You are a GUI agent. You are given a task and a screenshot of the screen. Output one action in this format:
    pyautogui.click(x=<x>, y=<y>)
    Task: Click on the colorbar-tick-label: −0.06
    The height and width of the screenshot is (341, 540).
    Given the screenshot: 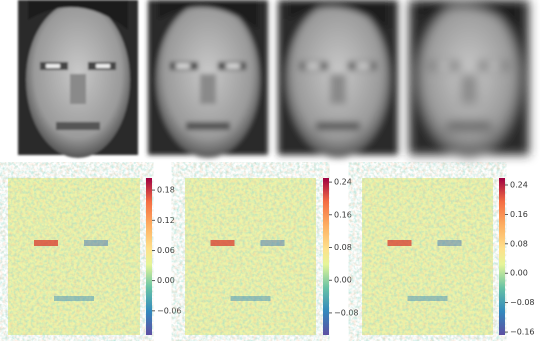 What is the action you would take?
    pyautogui.click(x=169, y=310)
    